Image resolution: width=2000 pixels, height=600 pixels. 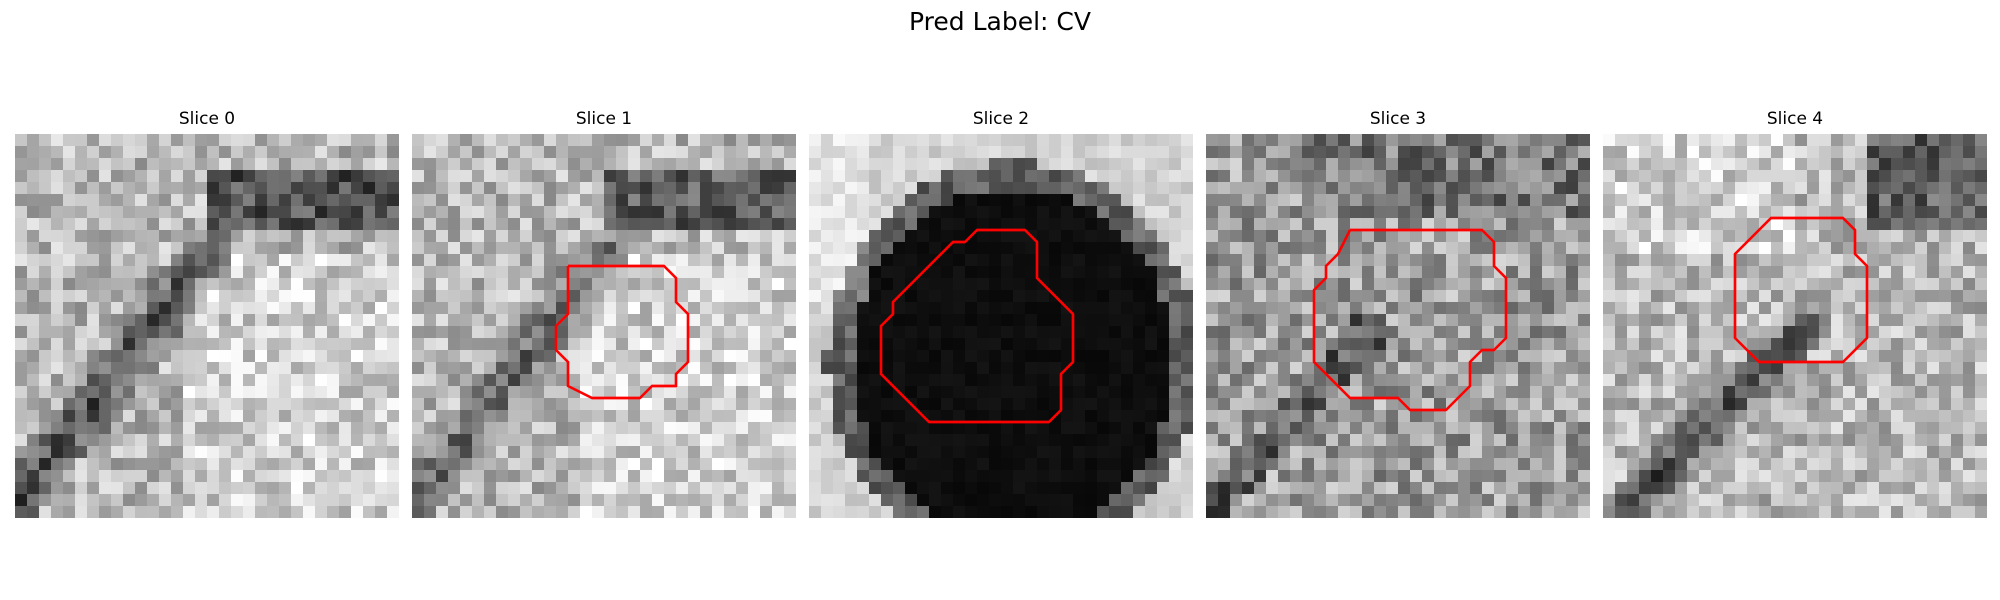 What do you see at coordinates (1795, 119) in the screenshot?
I see `slice-title: Slice 4` at bounding box center [1795, 119].